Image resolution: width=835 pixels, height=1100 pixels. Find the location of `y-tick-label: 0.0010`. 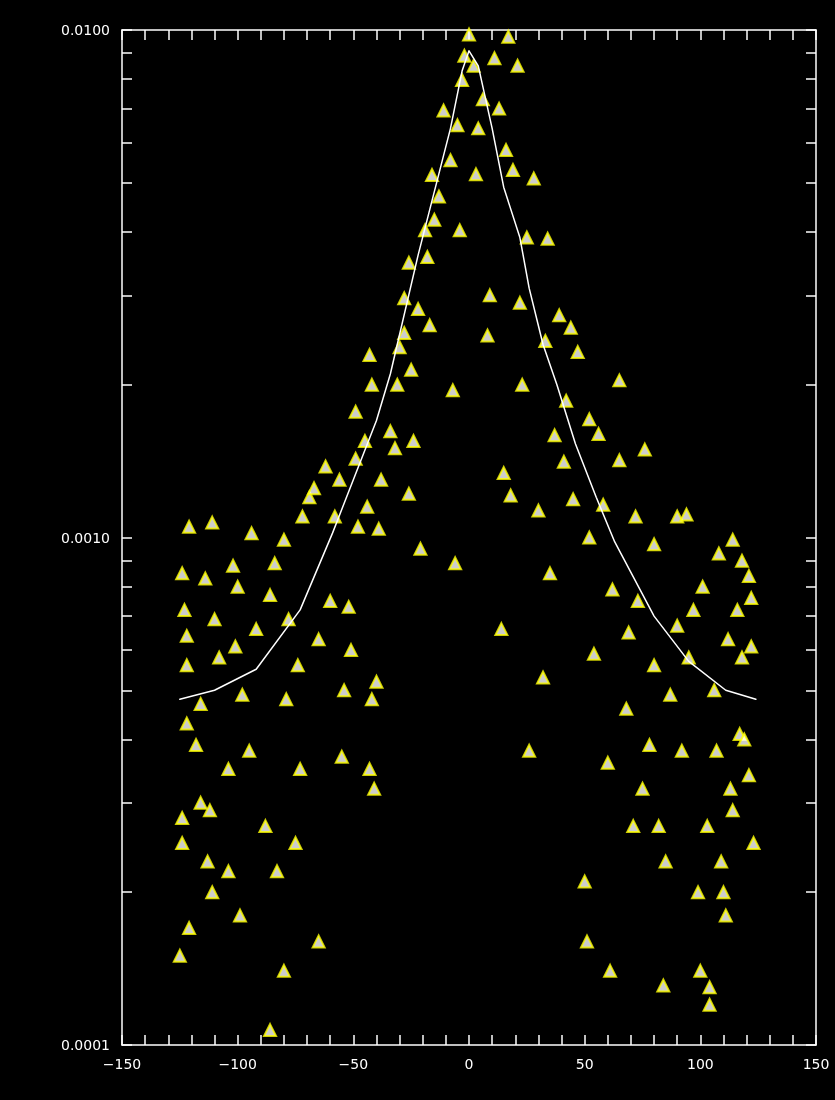

y-tick-label: 0.0010 is located at coordinates (85, 537).